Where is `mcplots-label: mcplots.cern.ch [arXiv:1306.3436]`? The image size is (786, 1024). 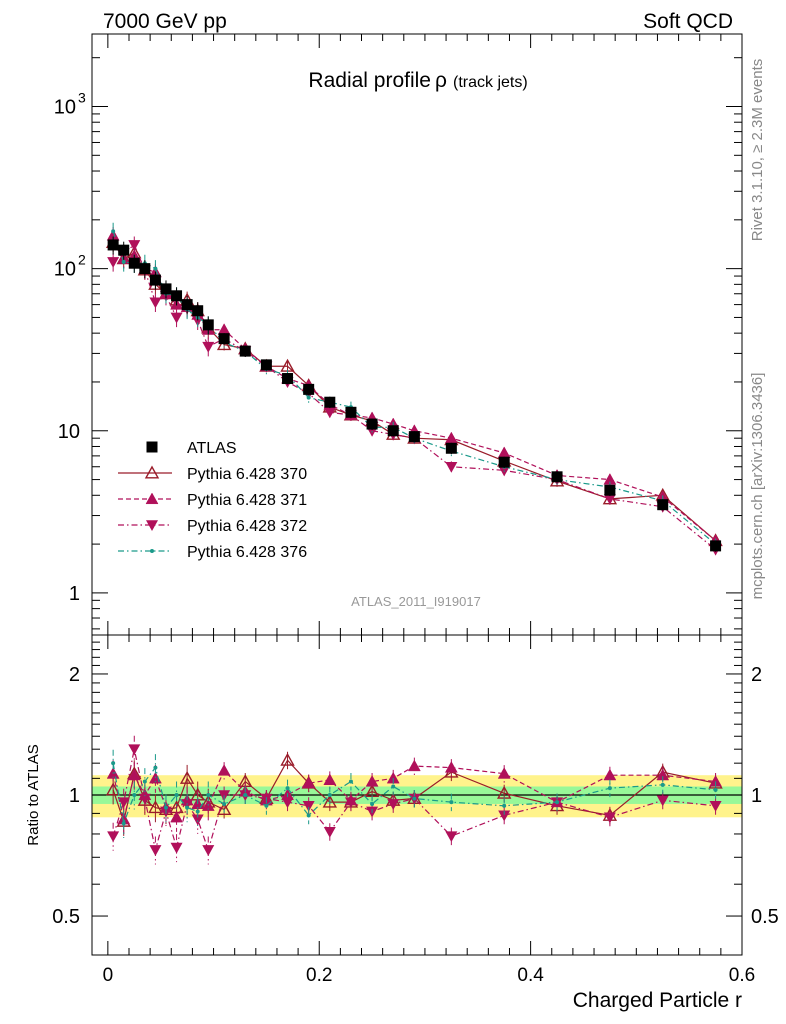 mcplots-label: mcplots.cern.ch [arXiv:1306.3436] is located at coordinates (757, 486).